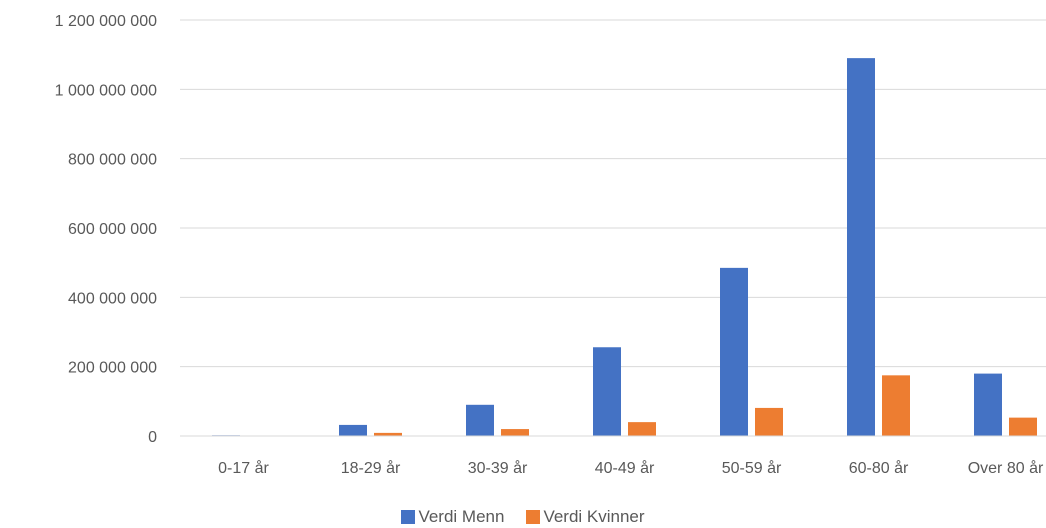 Image resolution: width=1046 pixels, height=528 pixels. What do you see at coordinates (106, 90) in the screenshot?
I see `y-tick-label: 1 000 000 000` at bounding box center [106, 90].